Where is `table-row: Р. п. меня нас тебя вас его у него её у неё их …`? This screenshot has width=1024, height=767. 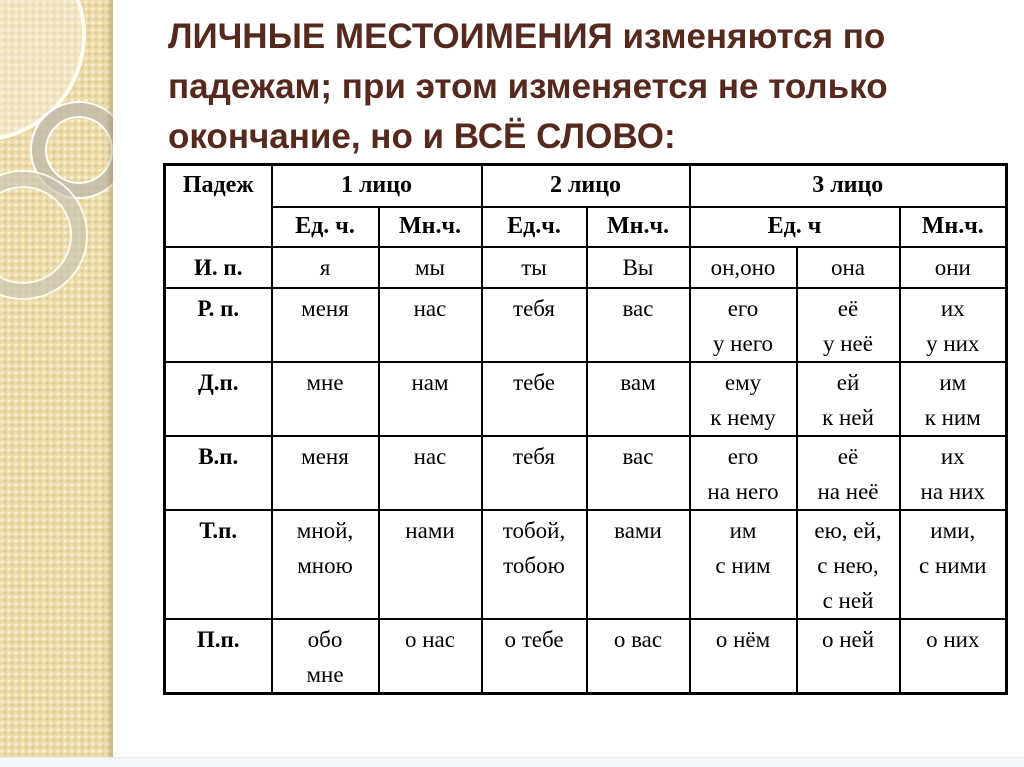 table-row: Р. п. меня нас тебя вас его у него её у неё их … is located at coordinates (585, 324).